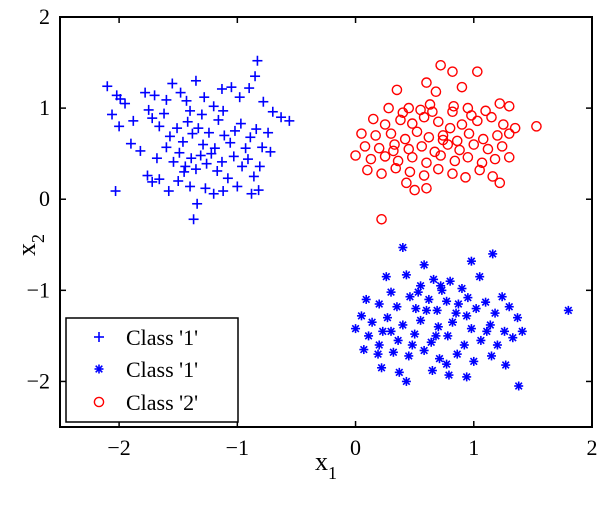 The height and width of the screenshot is (505, 600). What do you see at coordinates (162, 369) in the screenshot?
I see `legend-label-class-1-asterisk: Class '1'` at bounding box center [162, 369].